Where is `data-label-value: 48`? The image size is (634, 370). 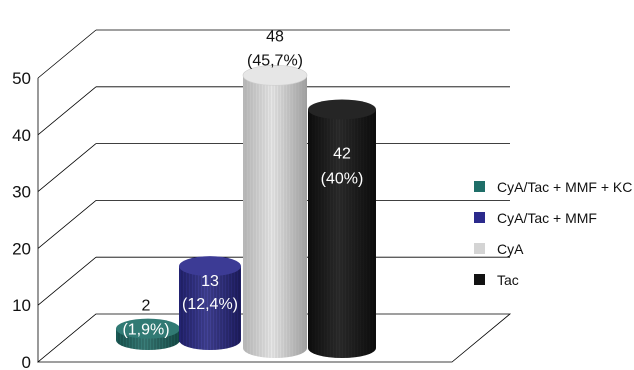
data-label-value: 48 is located at coordinates (275, 36).